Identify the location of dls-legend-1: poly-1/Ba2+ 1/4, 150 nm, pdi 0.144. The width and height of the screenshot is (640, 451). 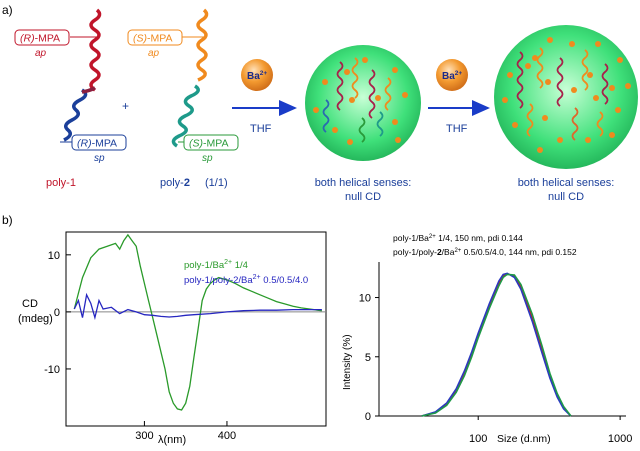
(458, 238).